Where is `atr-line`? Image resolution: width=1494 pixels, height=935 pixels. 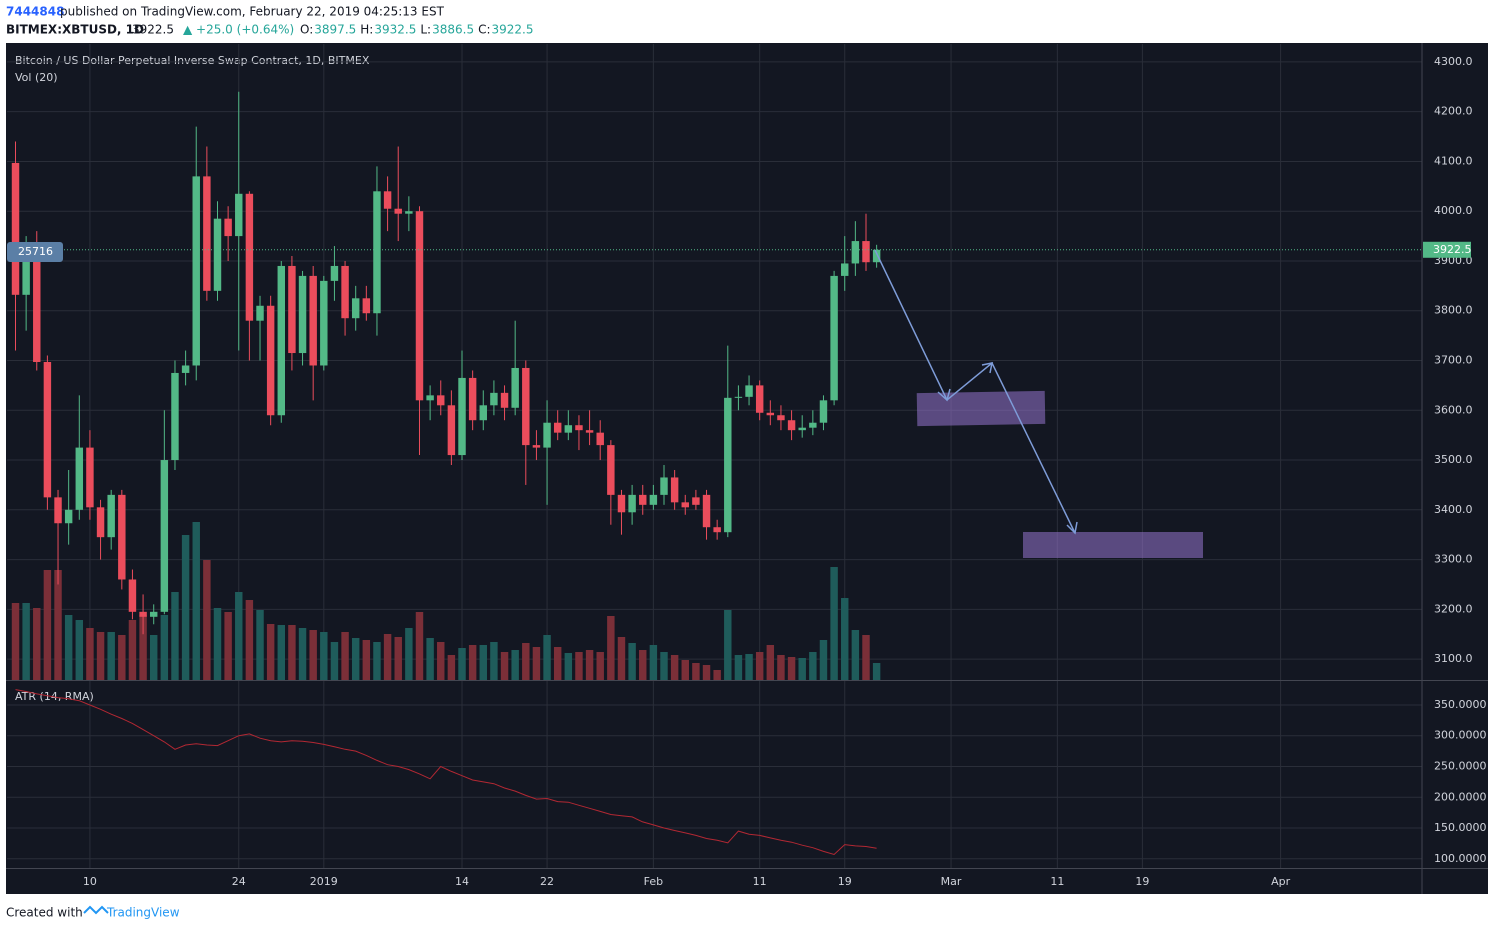
atr-line is located at coordinates (446, 772).